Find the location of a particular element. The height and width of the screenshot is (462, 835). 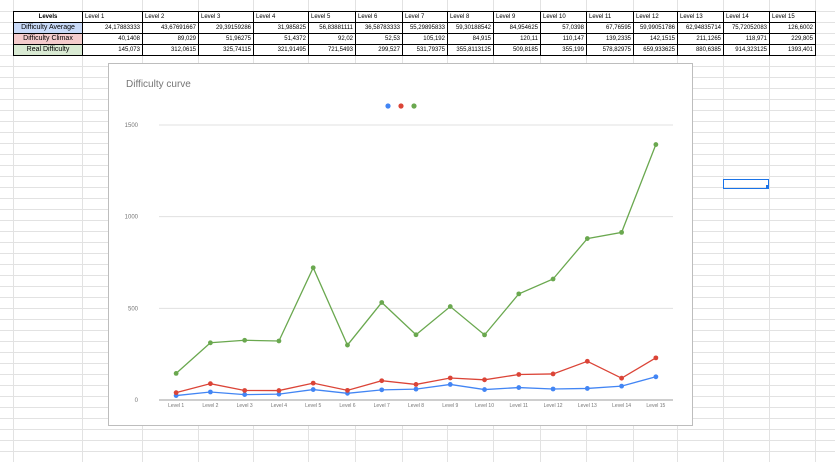

table-cell: 56,83881111 is located at coordinates (332, 28).